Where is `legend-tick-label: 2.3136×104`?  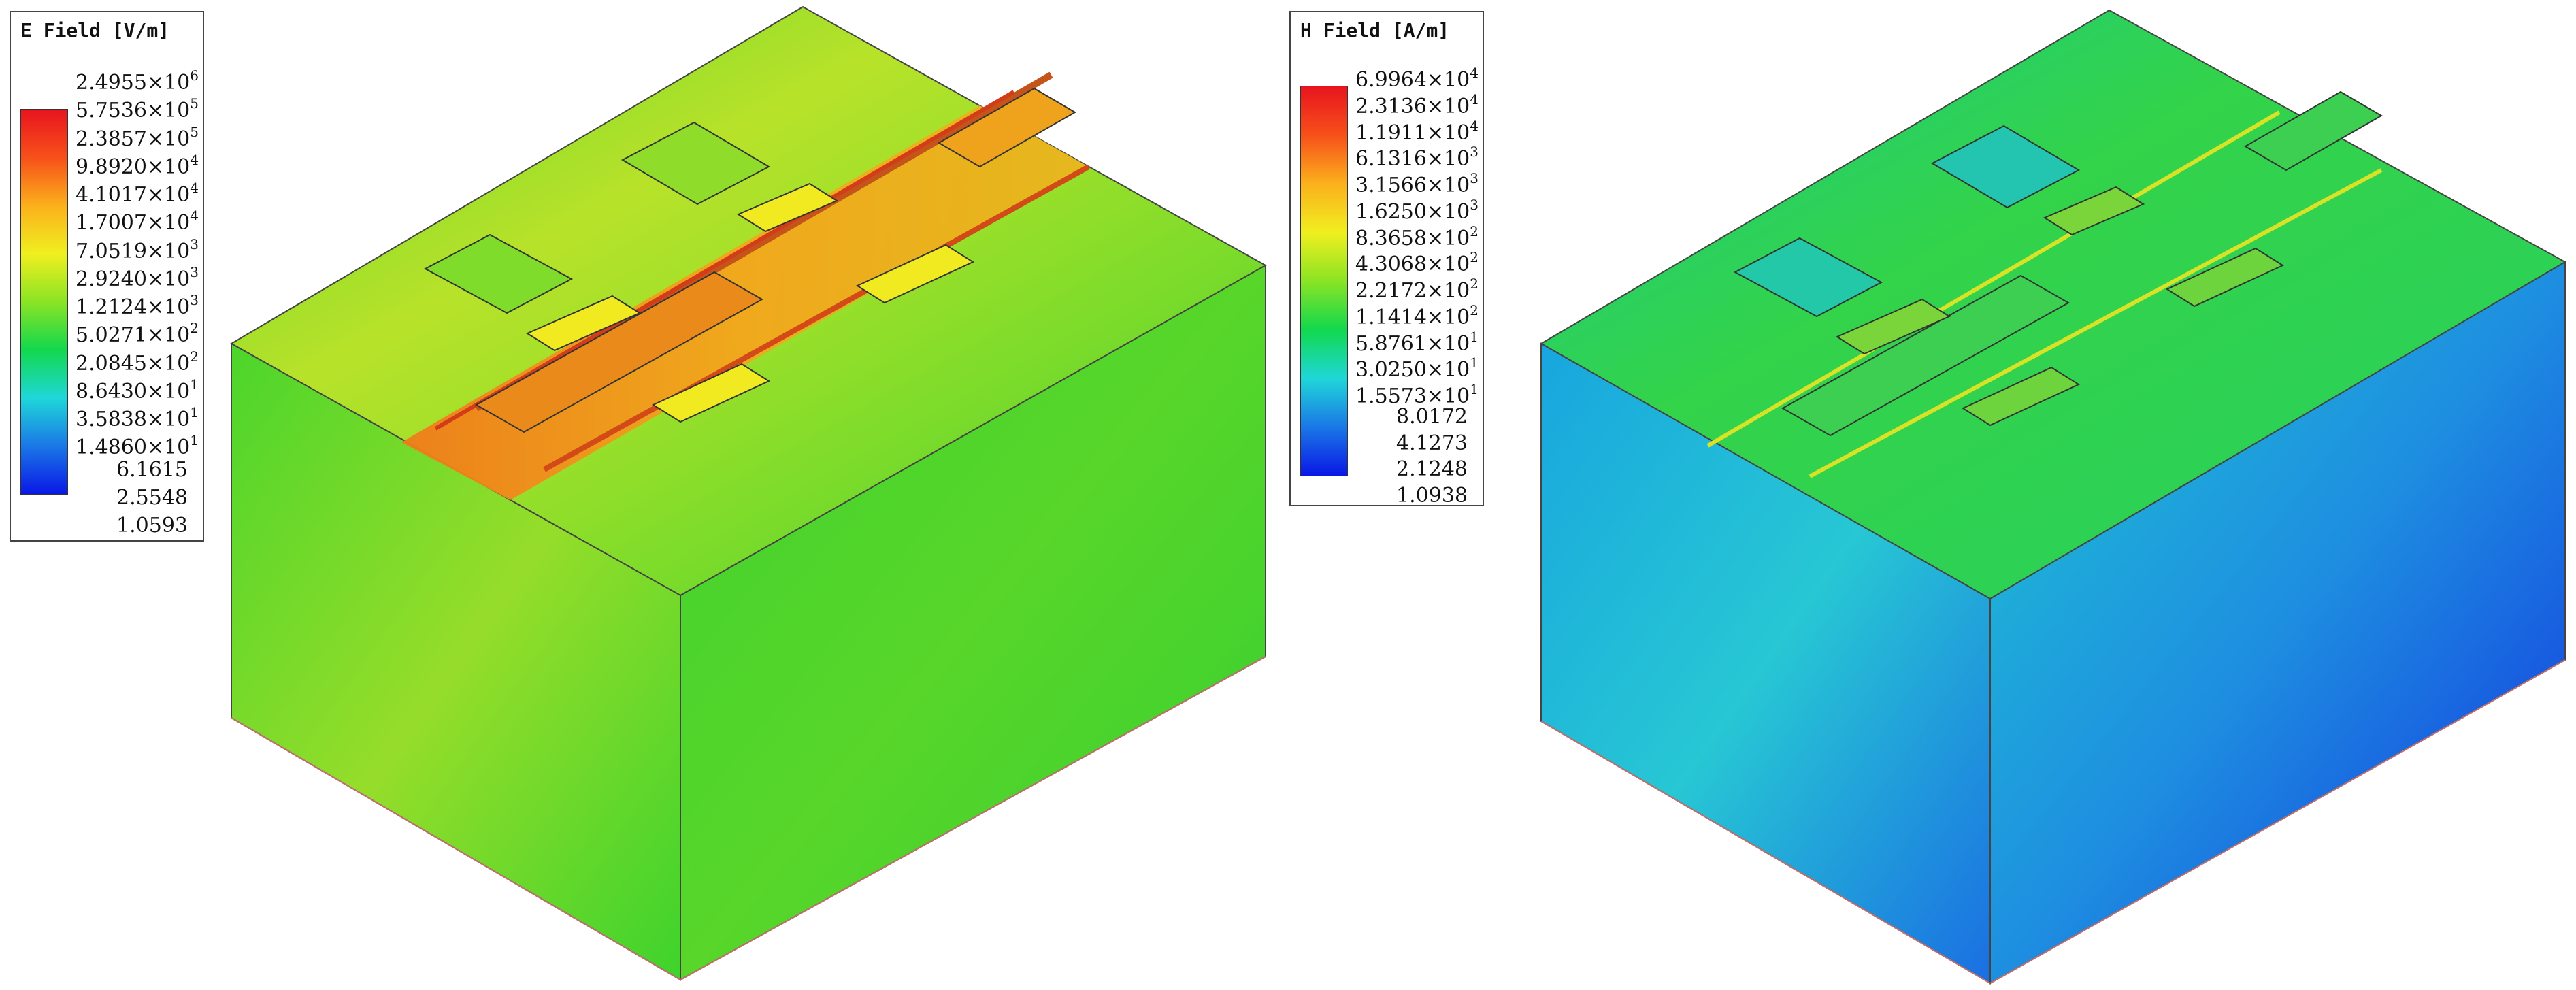 legend-tick-label: 2.3136×104 is located at coordinates (1417, 104).